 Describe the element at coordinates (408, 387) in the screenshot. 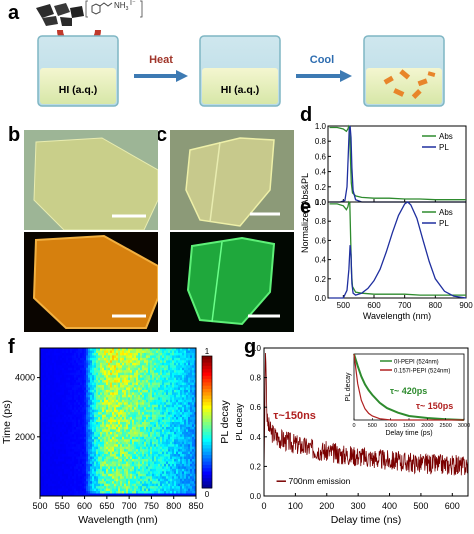

I see `inset-series-line-doped` at that location.